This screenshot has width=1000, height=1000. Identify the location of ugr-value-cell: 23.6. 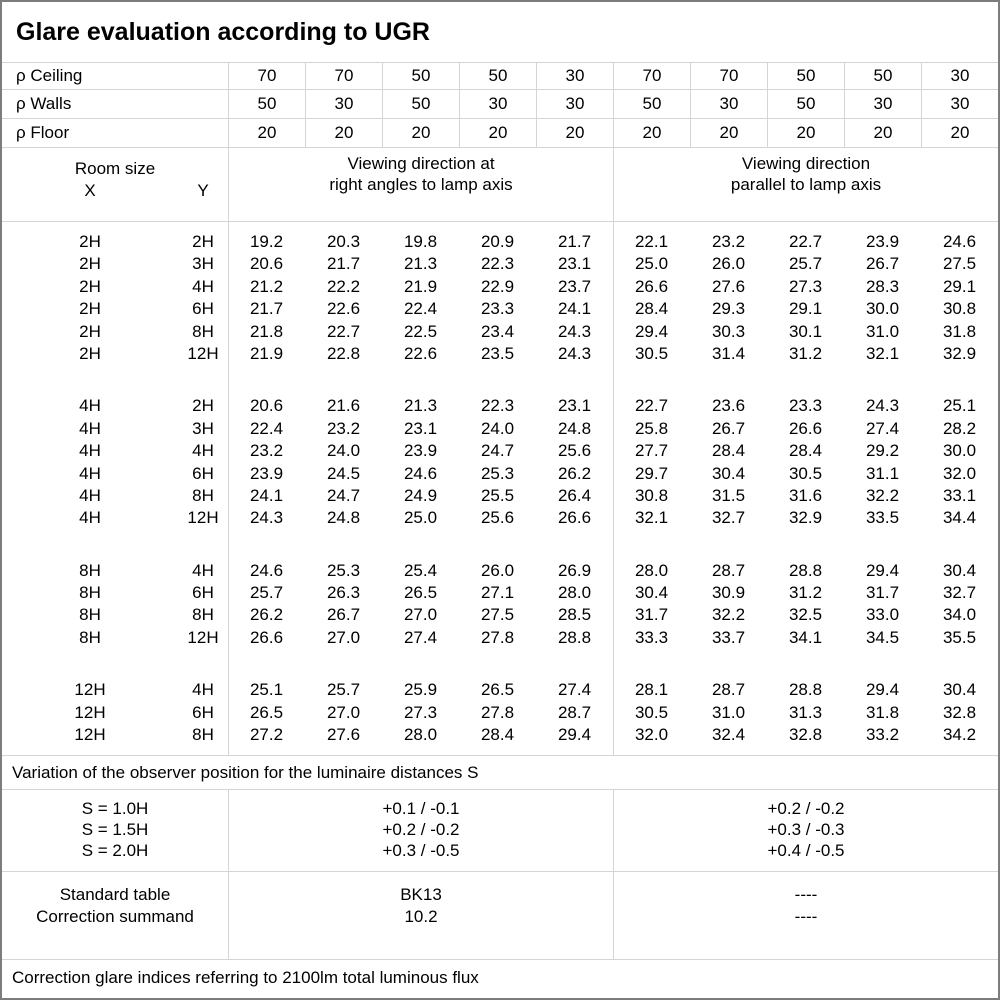
(728, 406).